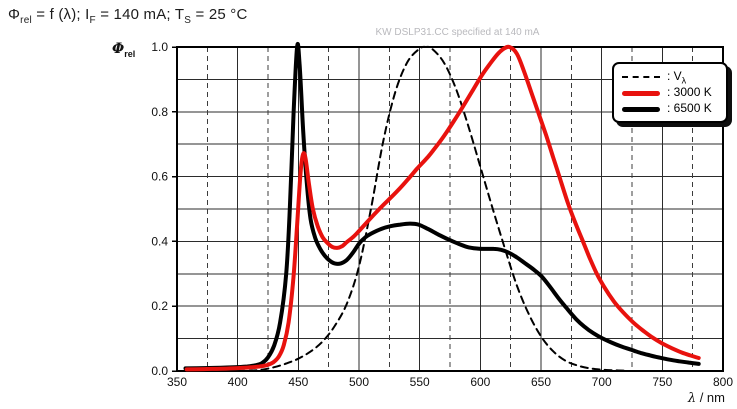  What do you see at coordinates (641, 77) in the screenshot?
I see `dashed-line-swatch` at bounding box center [641, 77].